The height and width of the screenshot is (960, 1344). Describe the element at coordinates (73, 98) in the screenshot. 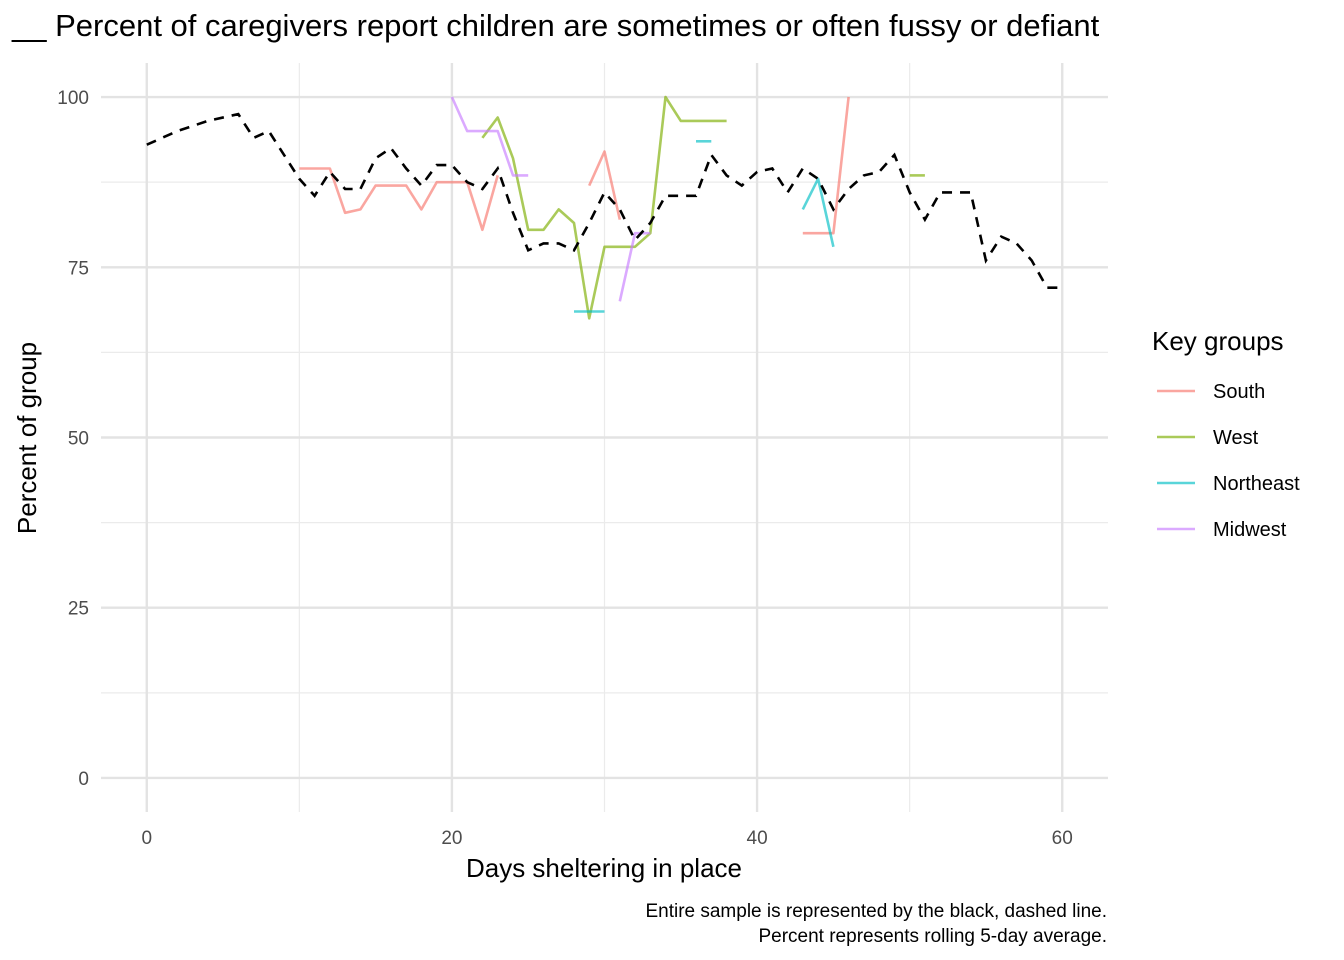

I see `y-tick-label: 100` at that location.